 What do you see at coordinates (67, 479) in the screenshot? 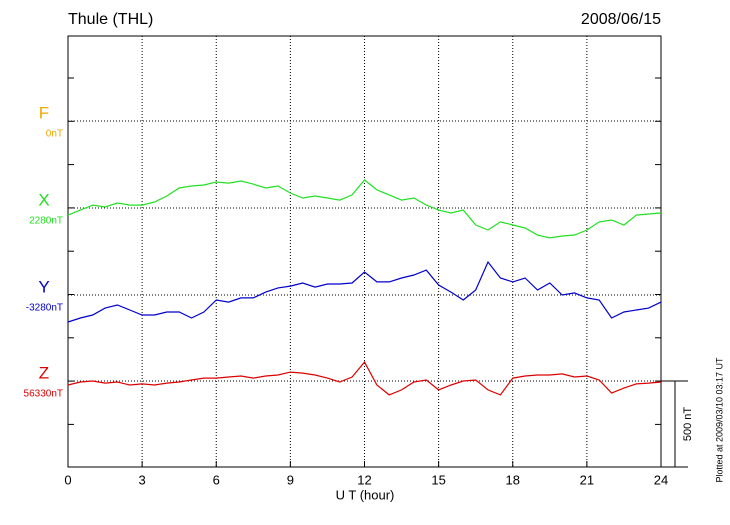
I see `x-tick-label: 0` at bounding box center [67, 479].